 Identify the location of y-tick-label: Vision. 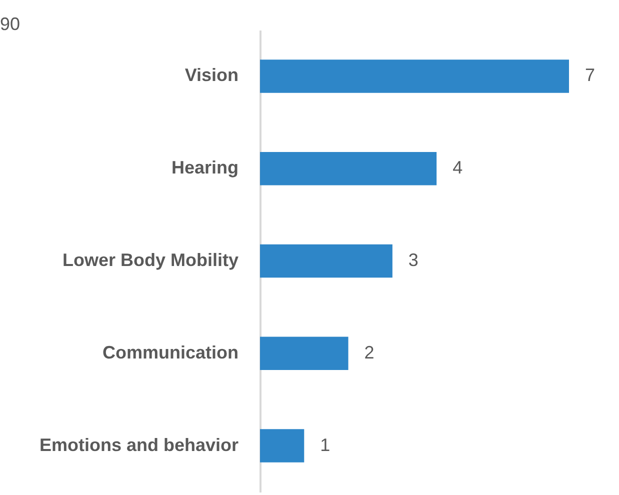
(211, 75).